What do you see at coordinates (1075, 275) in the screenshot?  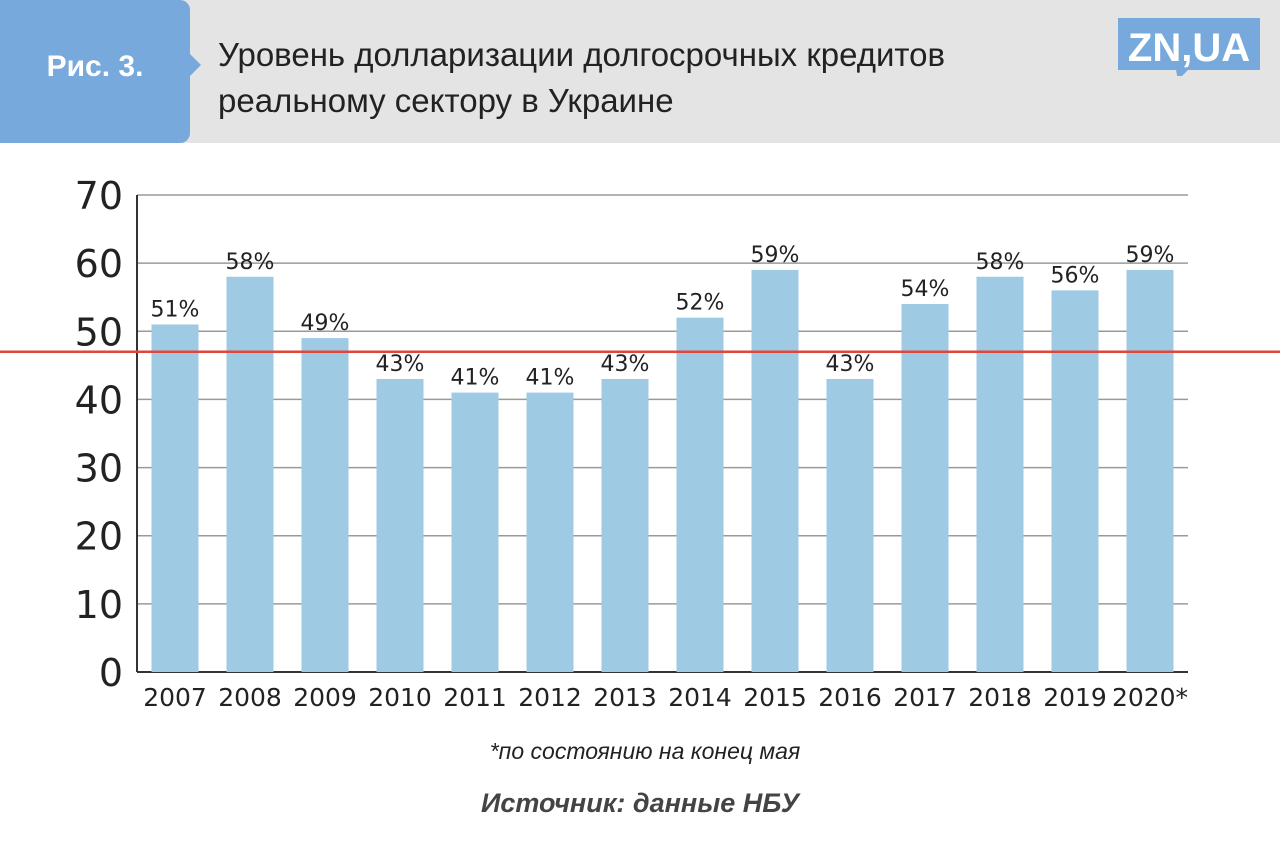 I see `data-label: 56%` at bounding box center [1075, 275].